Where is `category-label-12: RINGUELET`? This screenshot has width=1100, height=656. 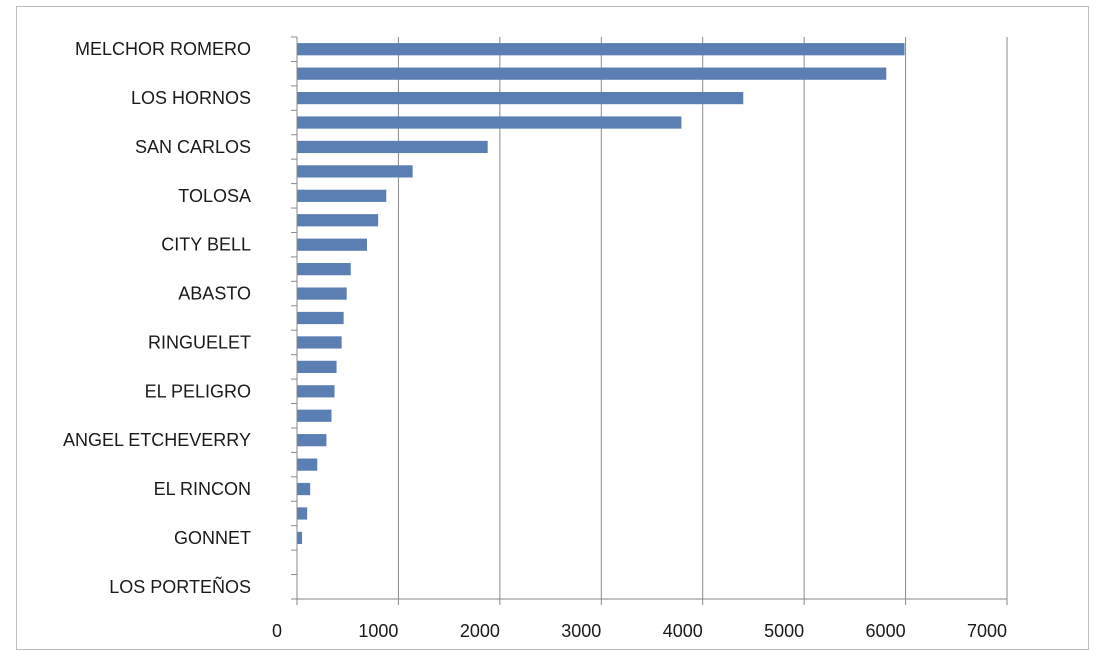
category-label-12: RINGUELET is located at coordinates (199, 342).